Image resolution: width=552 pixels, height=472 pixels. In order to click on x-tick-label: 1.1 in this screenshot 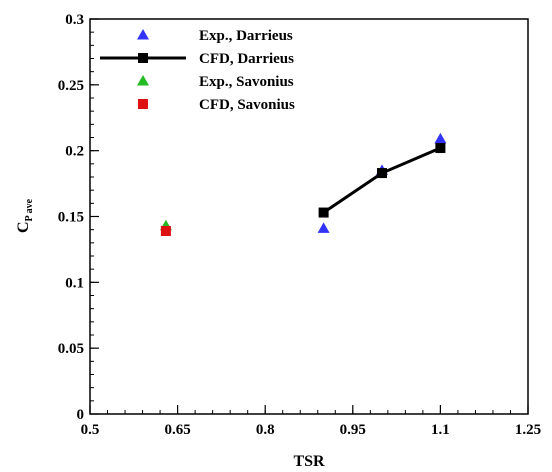, I will do `click(440, 430)`.